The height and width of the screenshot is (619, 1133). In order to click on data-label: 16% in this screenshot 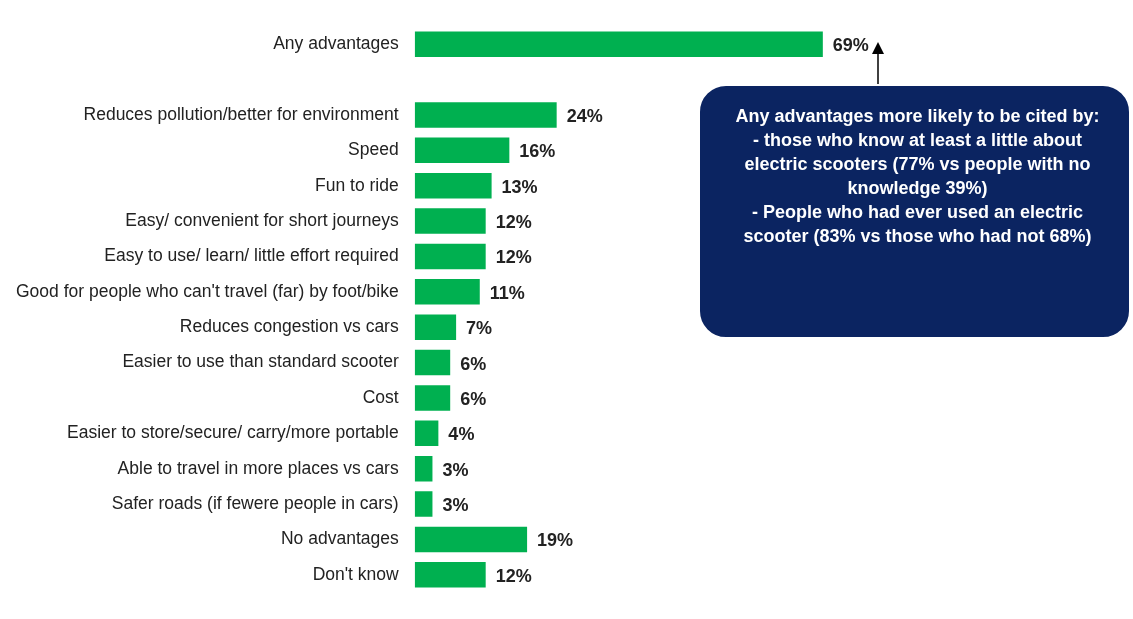, I will do `click(537, 151)`.